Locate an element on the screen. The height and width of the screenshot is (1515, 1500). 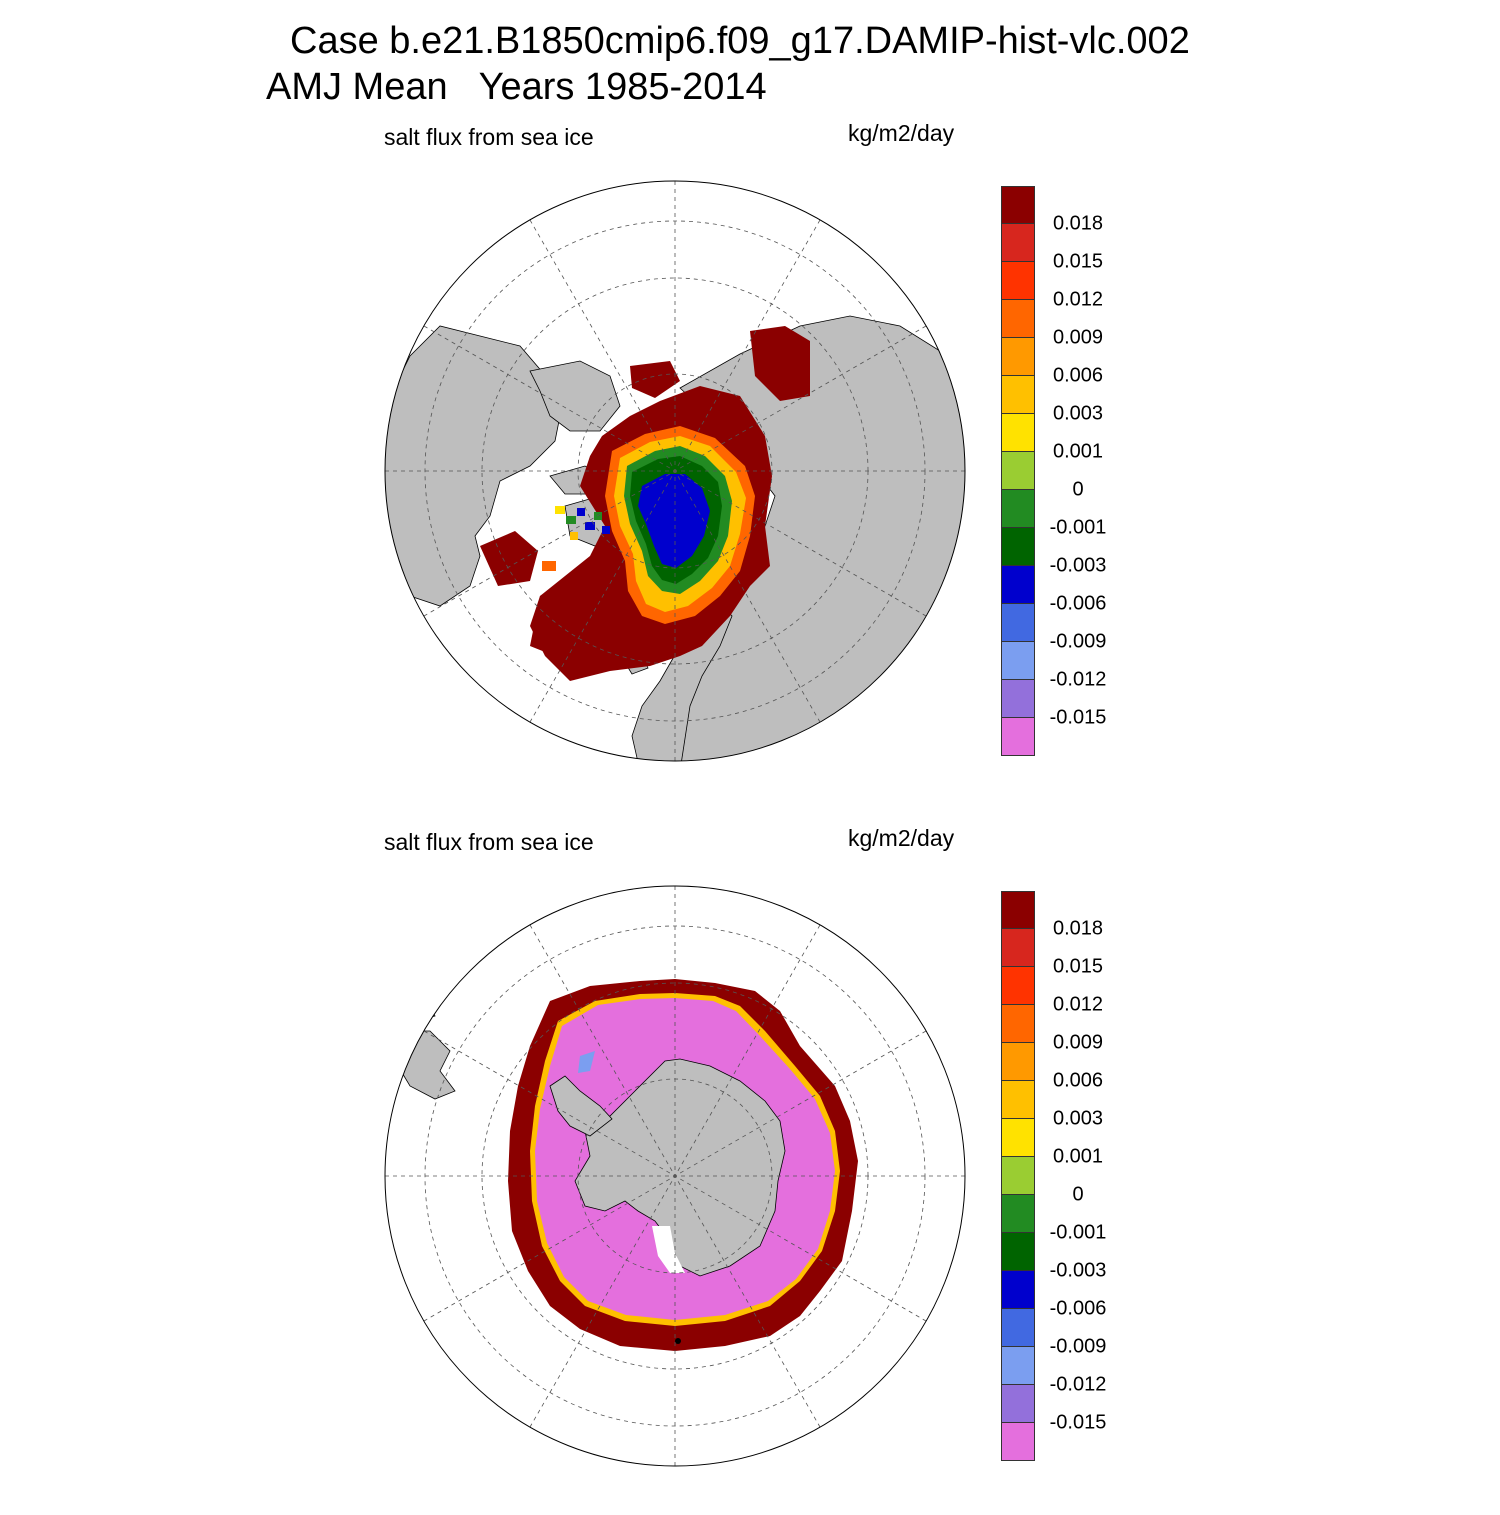
south-polar-map is located at coordinates (675, 1176).